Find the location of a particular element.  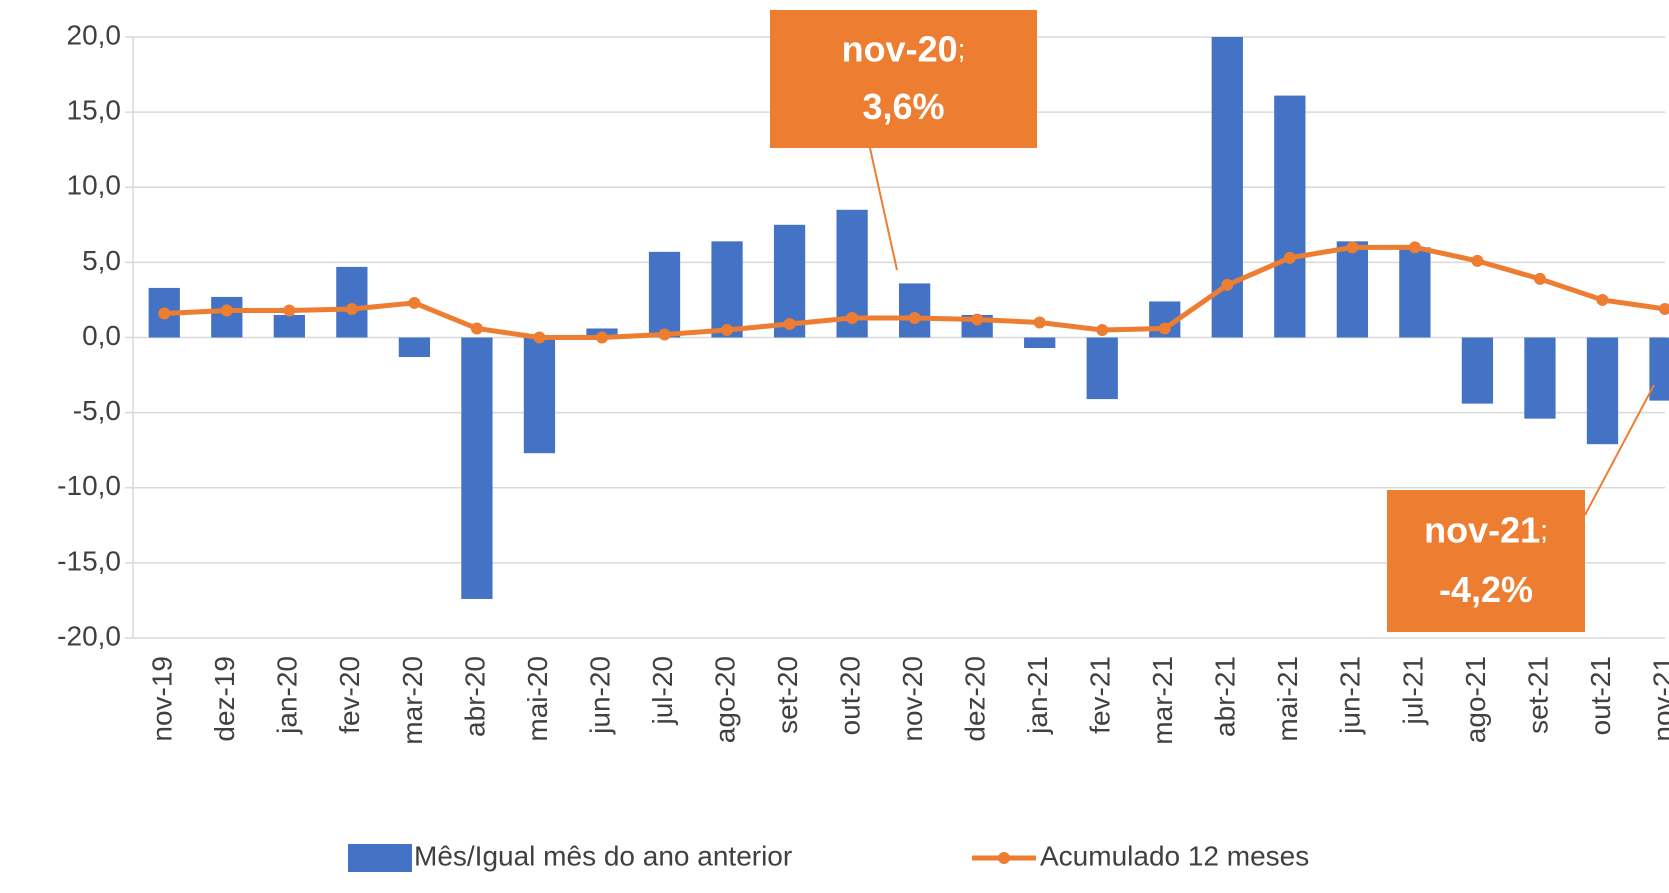

x-tick-label: fev-20 is located at coordinates (349, 695).